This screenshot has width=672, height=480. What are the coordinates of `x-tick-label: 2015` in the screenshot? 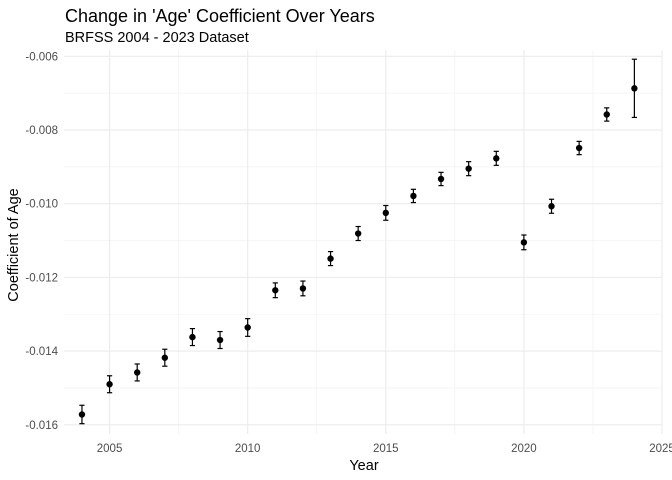 It's located at (386, 449).